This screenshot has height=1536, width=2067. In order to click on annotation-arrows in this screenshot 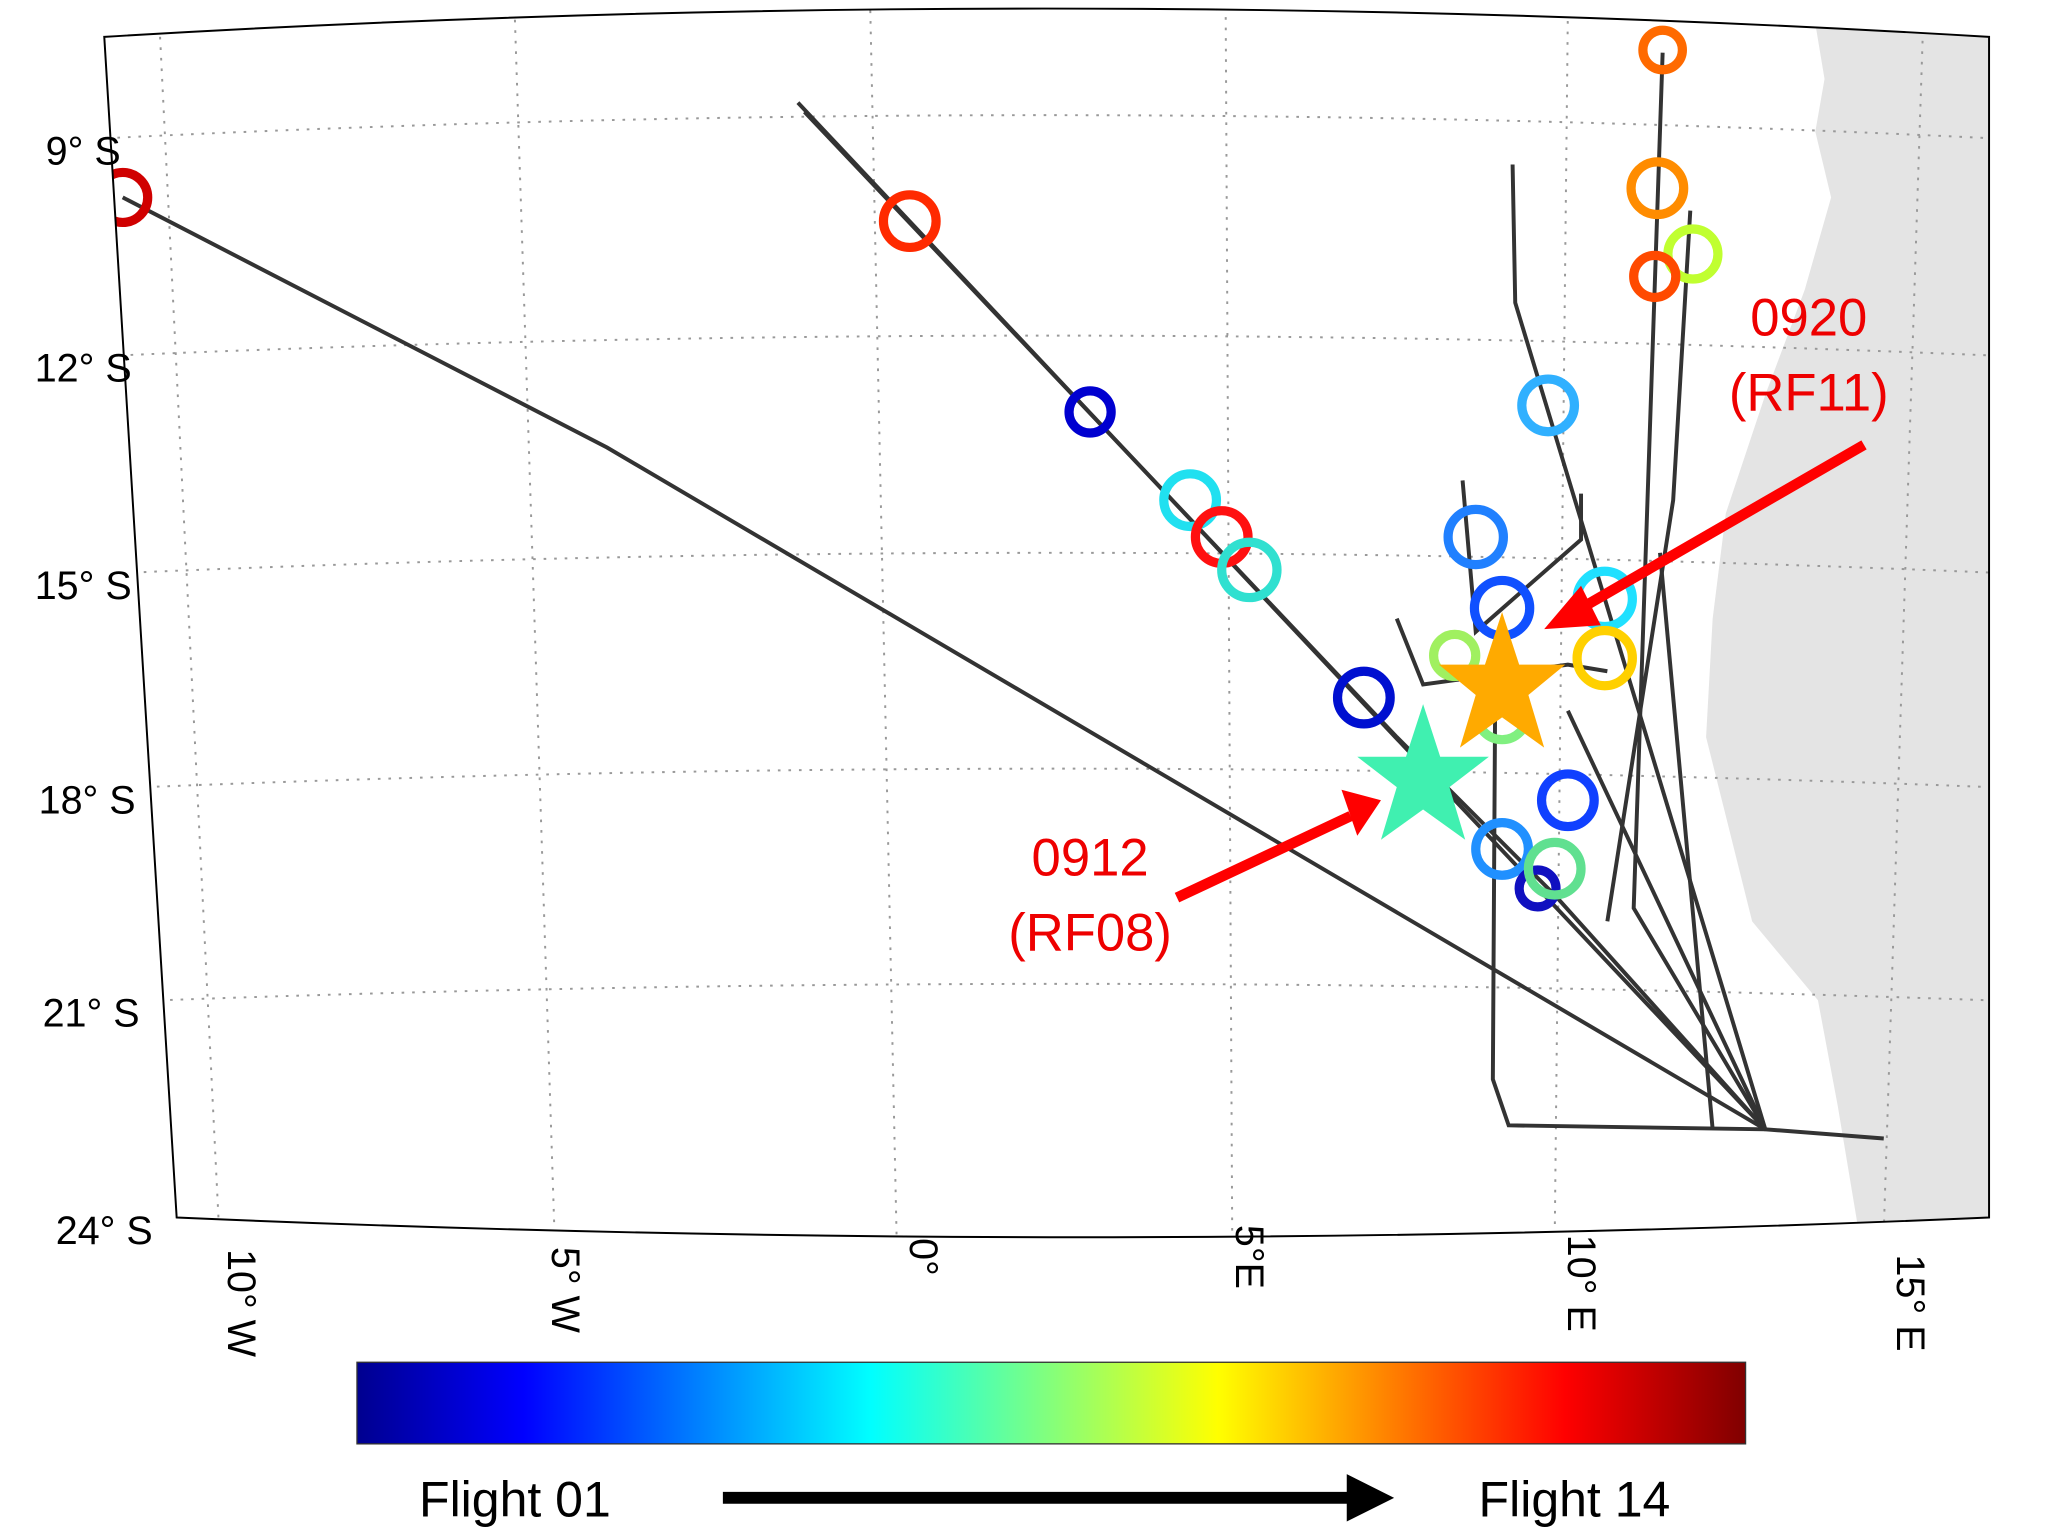, I will do `click(1520, 671)`.